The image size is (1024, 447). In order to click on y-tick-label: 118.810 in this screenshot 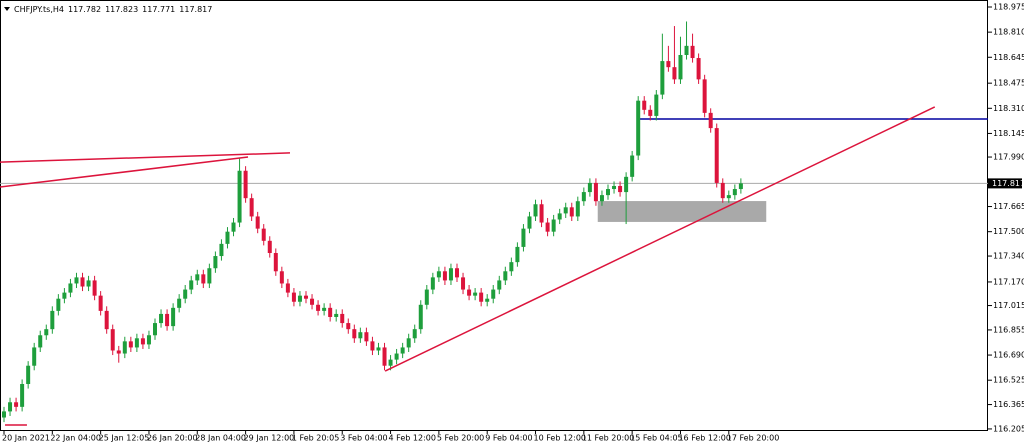, I will do `click(1008, 32)`.